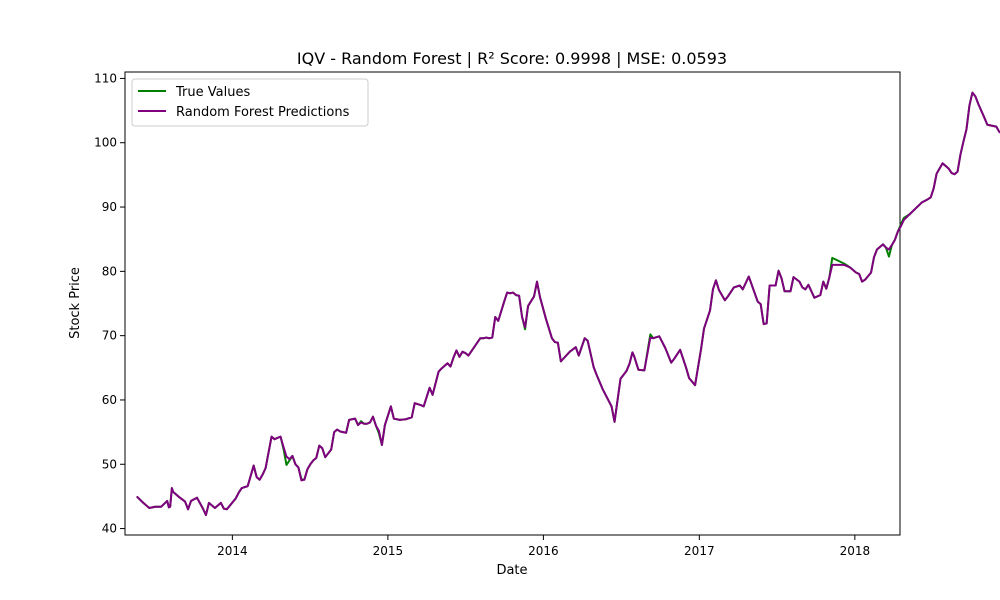 This screenshot has height=600, width=1000. What do you see at coordinates (543, 551) in the screenshot?
I see `x-tick-label: 2016` at bounding box center [543, 551].